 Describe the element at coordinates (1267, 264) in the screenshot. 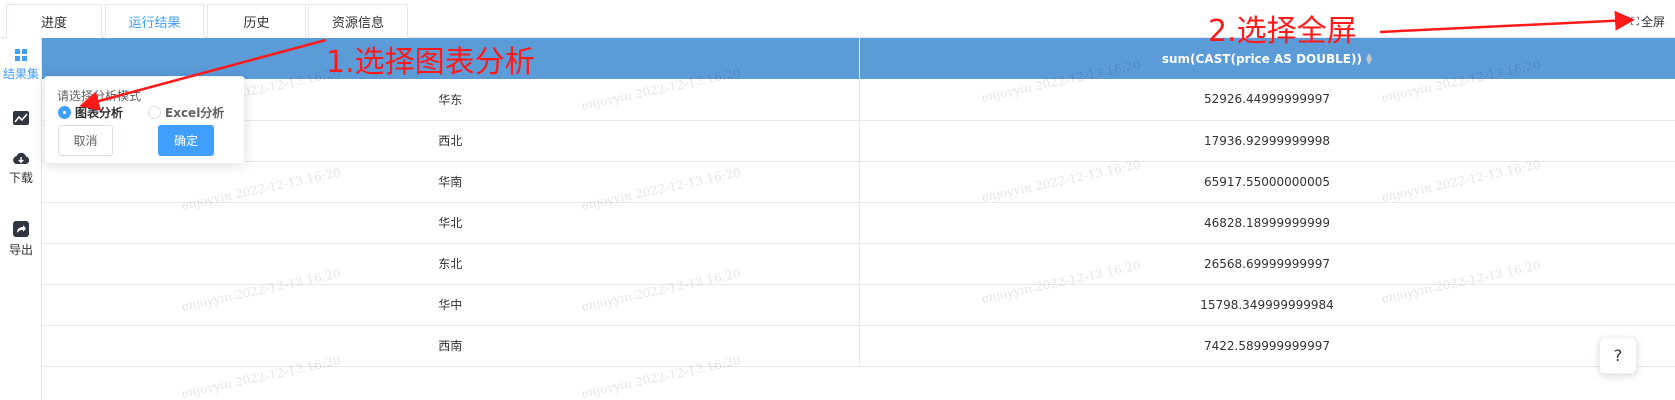

I see `table-cell: 26568.69999999997` at that location.